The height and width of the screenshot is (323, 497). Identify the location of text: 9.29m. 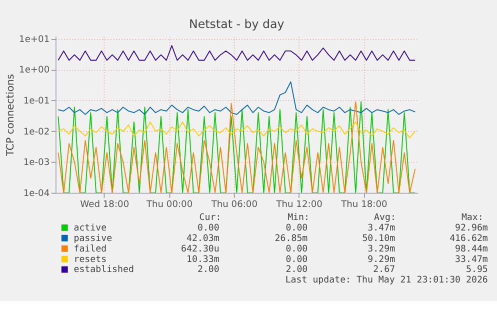
(382, 259).